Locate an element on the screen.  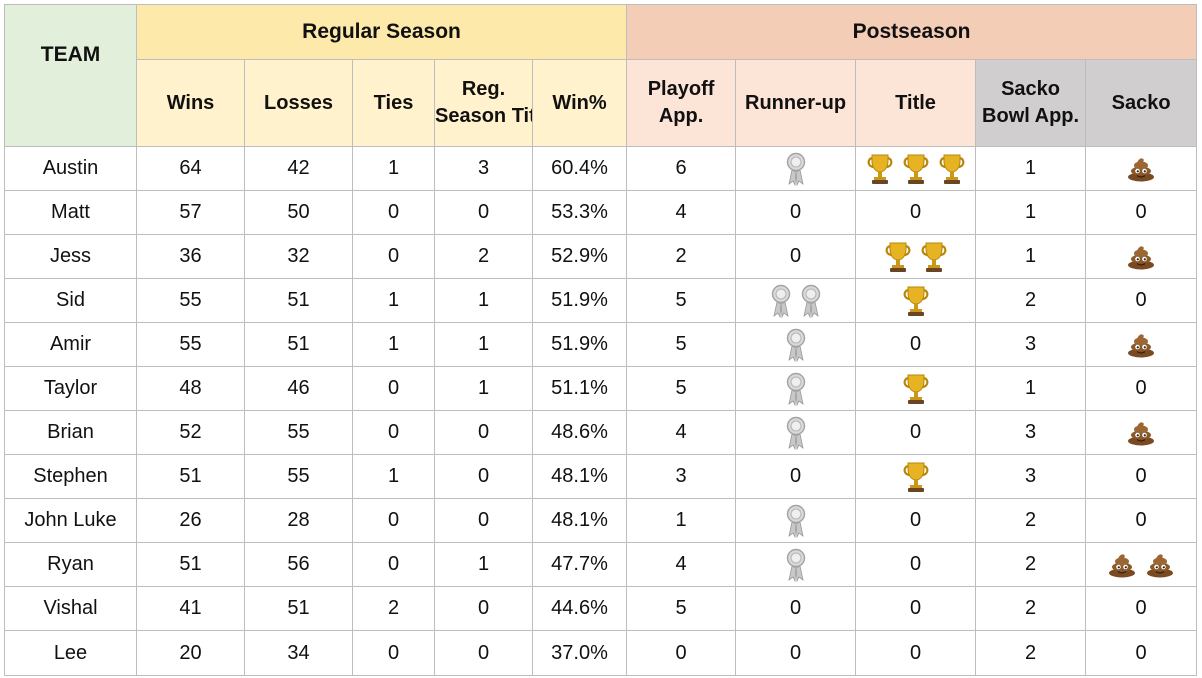
playoff-app-cell: 1 is located at coordinates (681, 520).